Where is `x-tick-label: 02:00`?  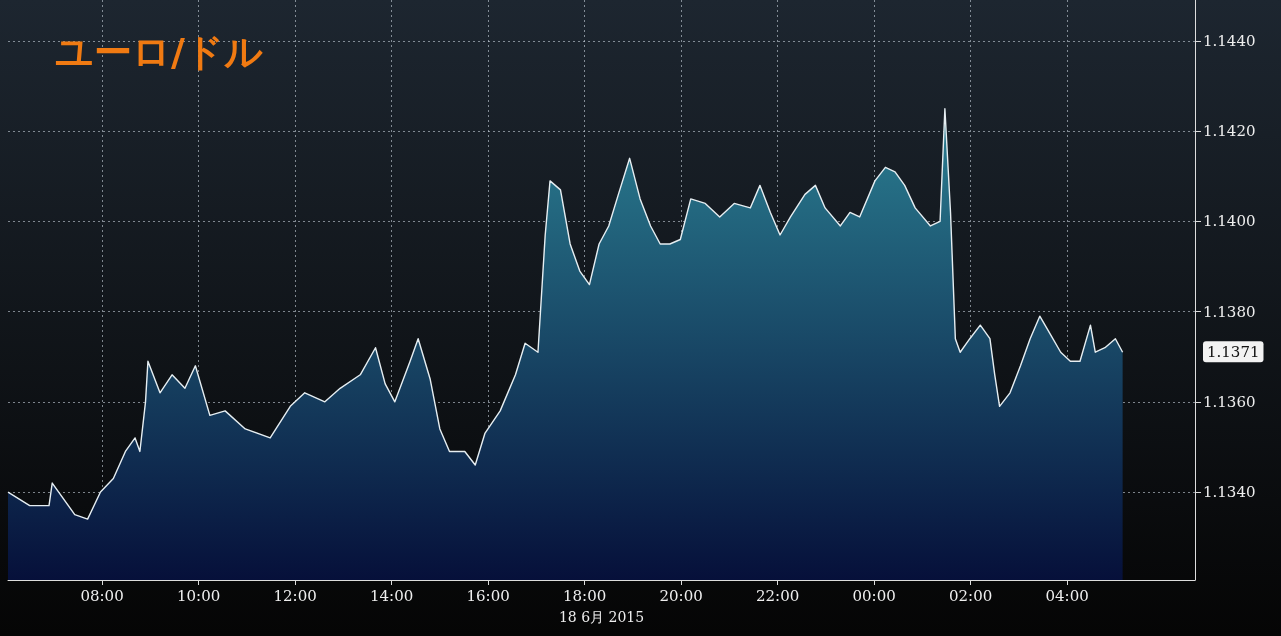 x-tick-label: 02:00 is located at coordinates (971, 595).